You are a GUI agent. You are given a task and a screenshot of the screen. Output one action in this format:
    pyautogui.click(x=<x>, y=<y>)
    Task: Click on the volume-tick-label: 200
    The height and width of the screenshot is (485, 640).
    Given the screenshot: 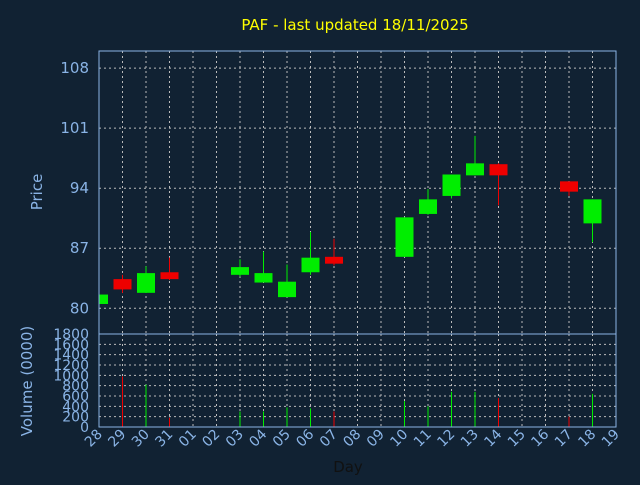 What is the action you would take?
    pyautogui.click(x=75, y=418)
    